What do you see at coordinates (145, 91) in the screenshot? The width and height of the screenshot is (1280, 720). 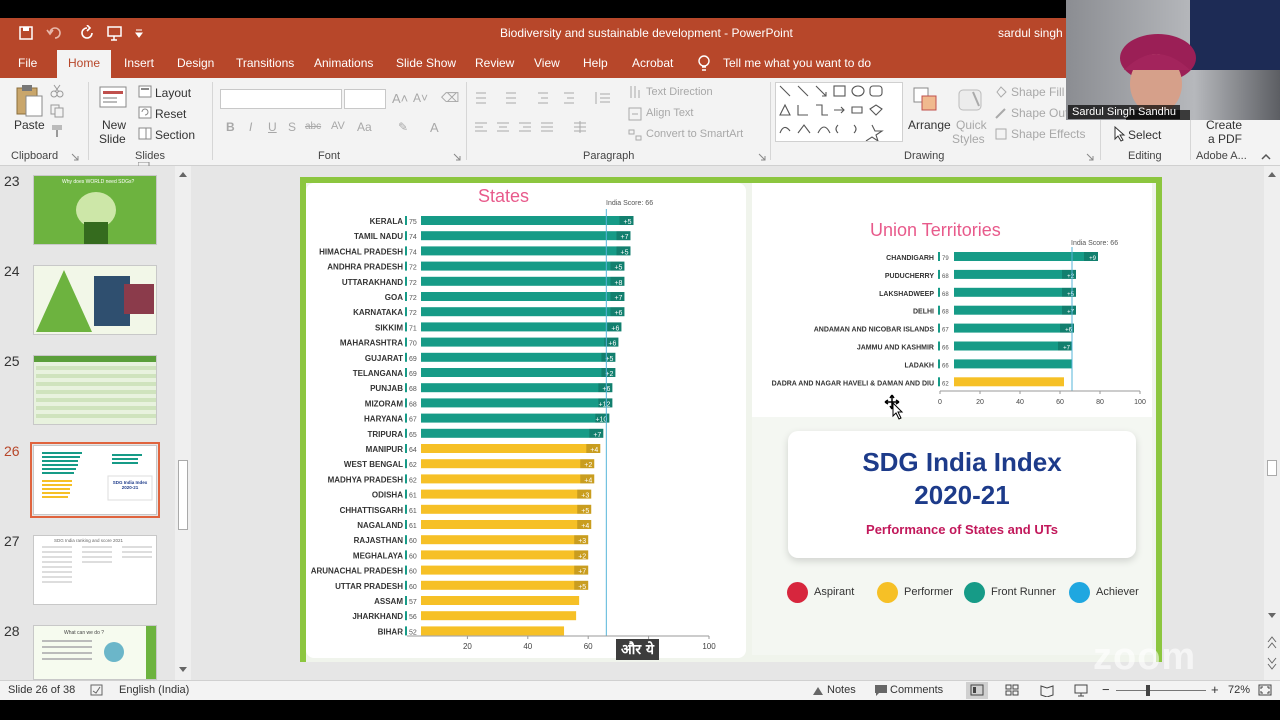 I see `layout-icon` at bounding box center [145, 91].